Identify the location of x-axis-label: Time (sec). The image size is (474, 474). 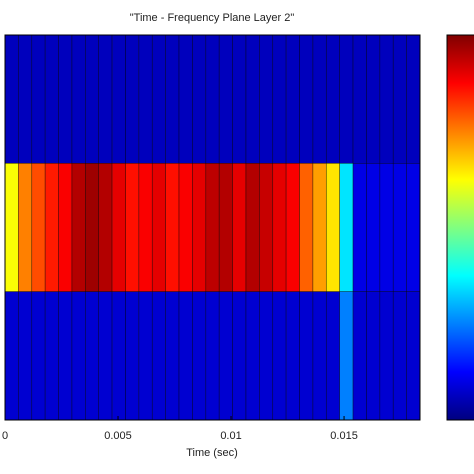
(212, 453).